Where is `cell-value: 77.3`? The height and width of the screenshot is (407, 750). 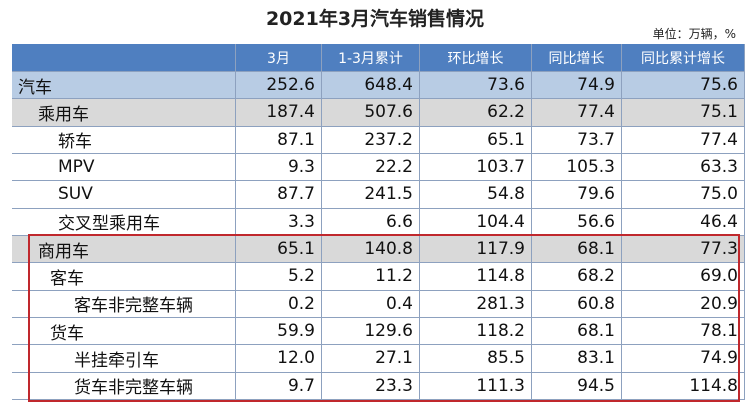
cell-value: 77.3 is located at coordinates (683, 249).